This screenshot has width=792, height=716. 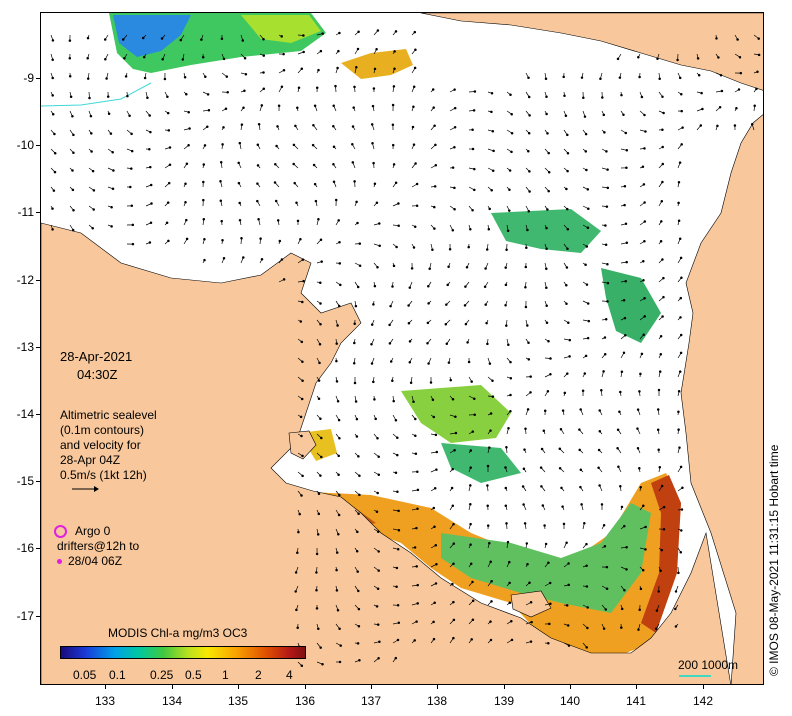 What do you see at coordinates (456, 414) in the screenshot?
I see `chl-patch-central` at bounding box center [456, 414].